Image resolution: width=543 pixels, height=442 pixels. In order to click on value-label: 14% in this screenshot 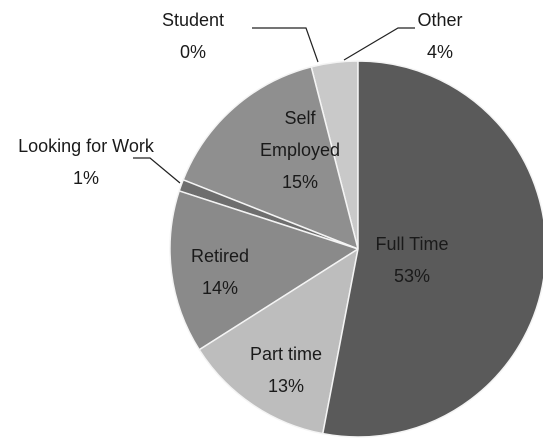, I will do `click(220, 288)`.